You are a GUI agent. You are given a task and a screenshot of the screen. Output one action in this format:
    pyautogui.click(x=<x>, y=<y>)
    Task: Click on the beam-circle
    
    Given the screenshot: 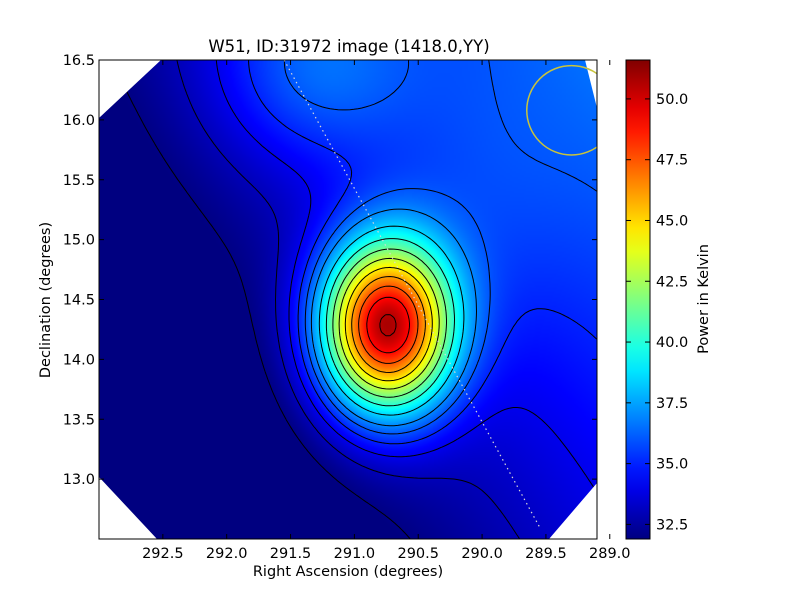 What is the action you would take?
    pyautogui.click(x=561, y=110)
    